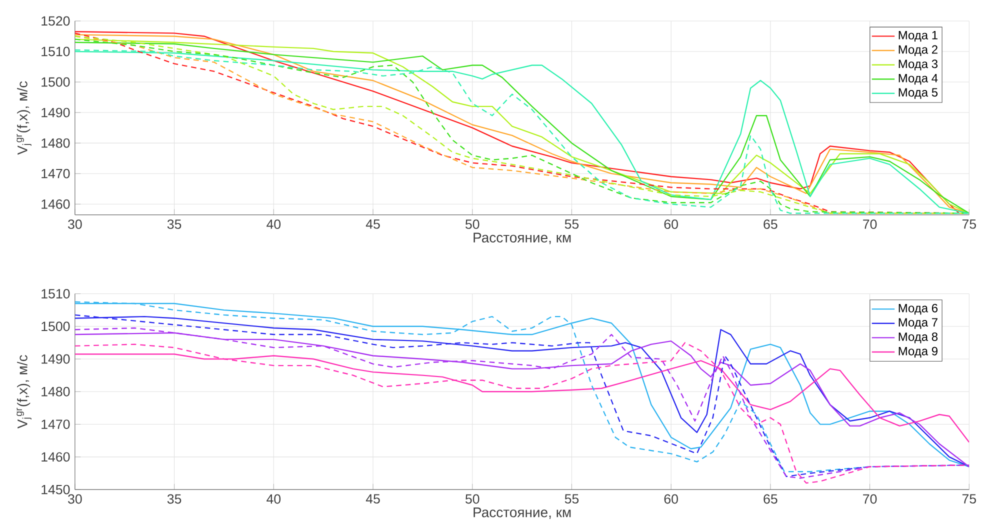  I want to click on legend-label: Мода 6, so click(918, 309).